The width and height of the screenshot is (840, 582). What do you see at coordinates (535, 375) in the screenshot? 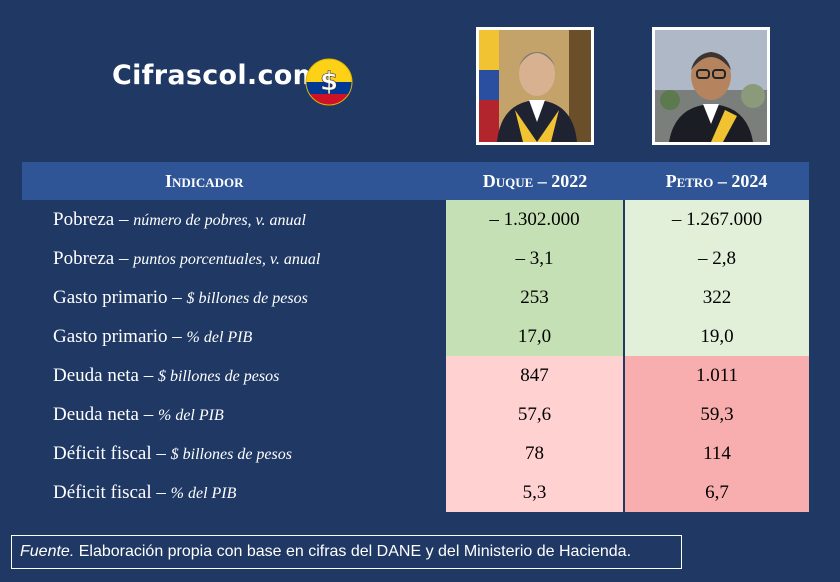
I see `cell-duque: 847` at bounding box center [535, 375].